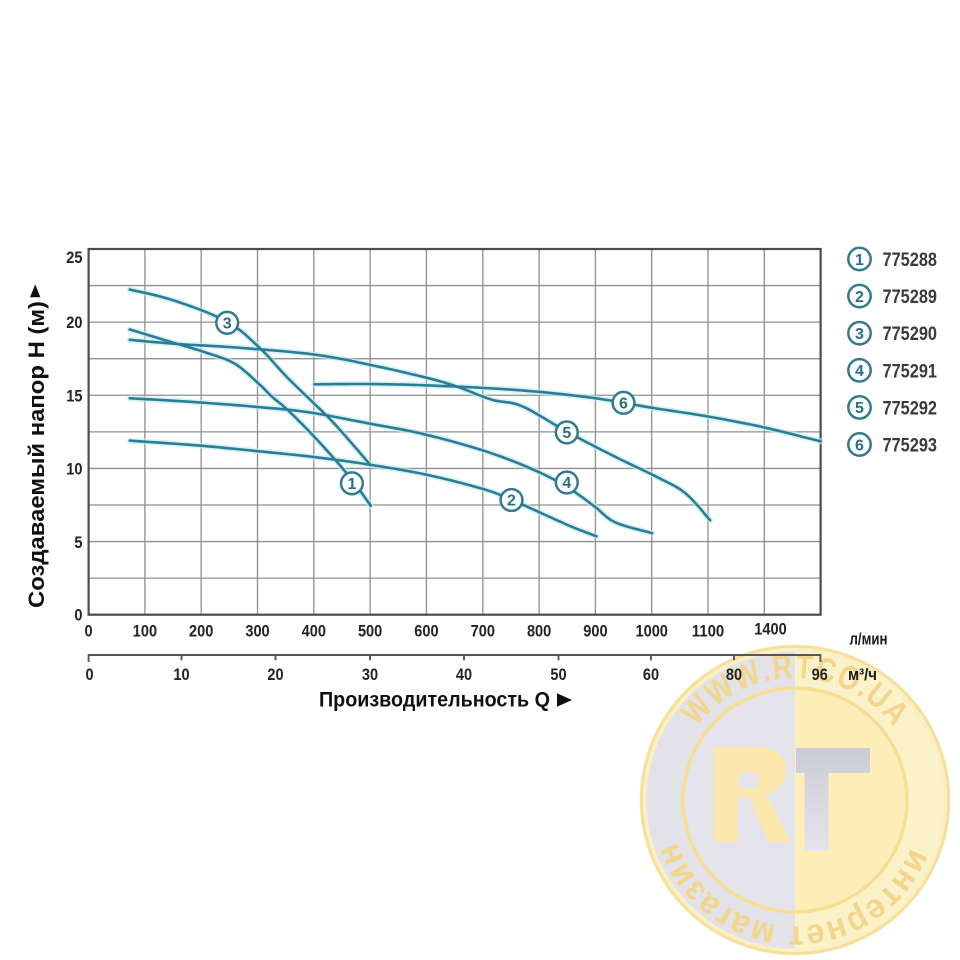 This screenshot has width=960, height=960. Describe the element at coordinates (820, 674) in the screenshot. I see `svg-text: 96` at that location.